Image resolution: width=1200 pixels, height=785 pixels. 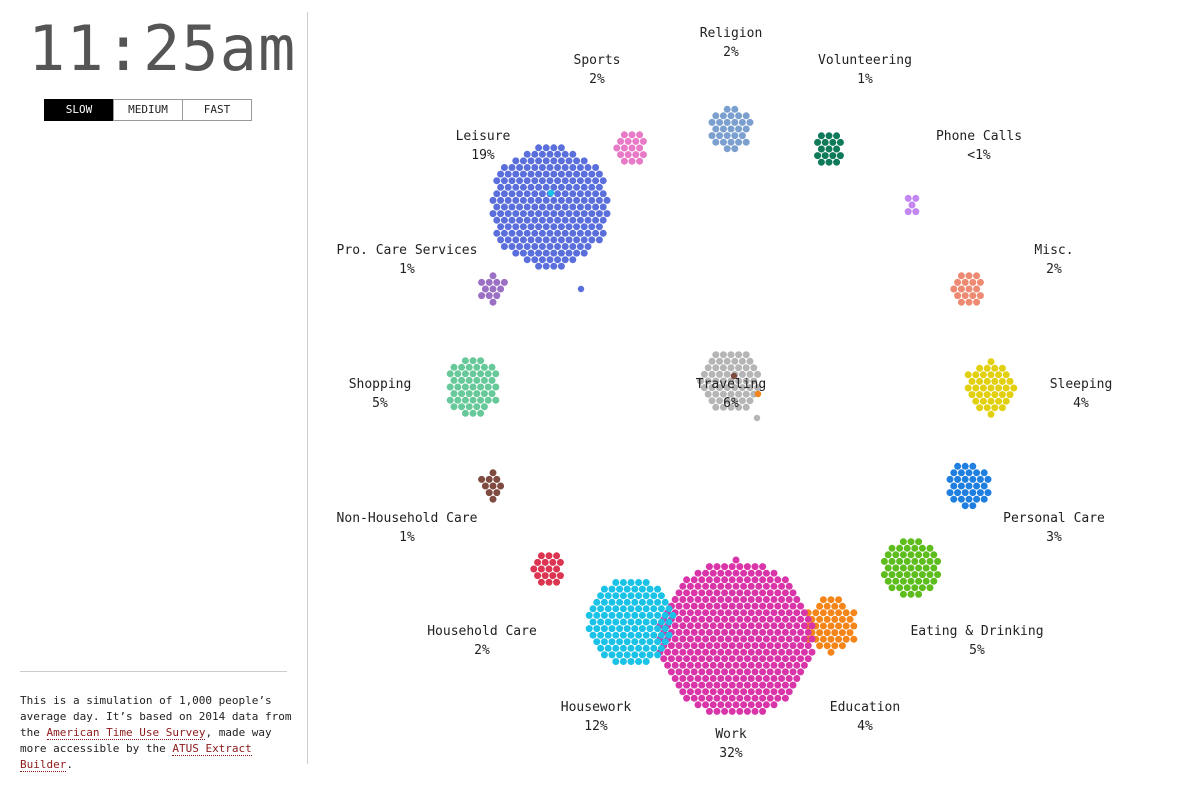 What do you see at coordinates (865, 70) in the screenshot?
I see `label-volunteering: Volunteering 1%` at bounding box center [865, 70].